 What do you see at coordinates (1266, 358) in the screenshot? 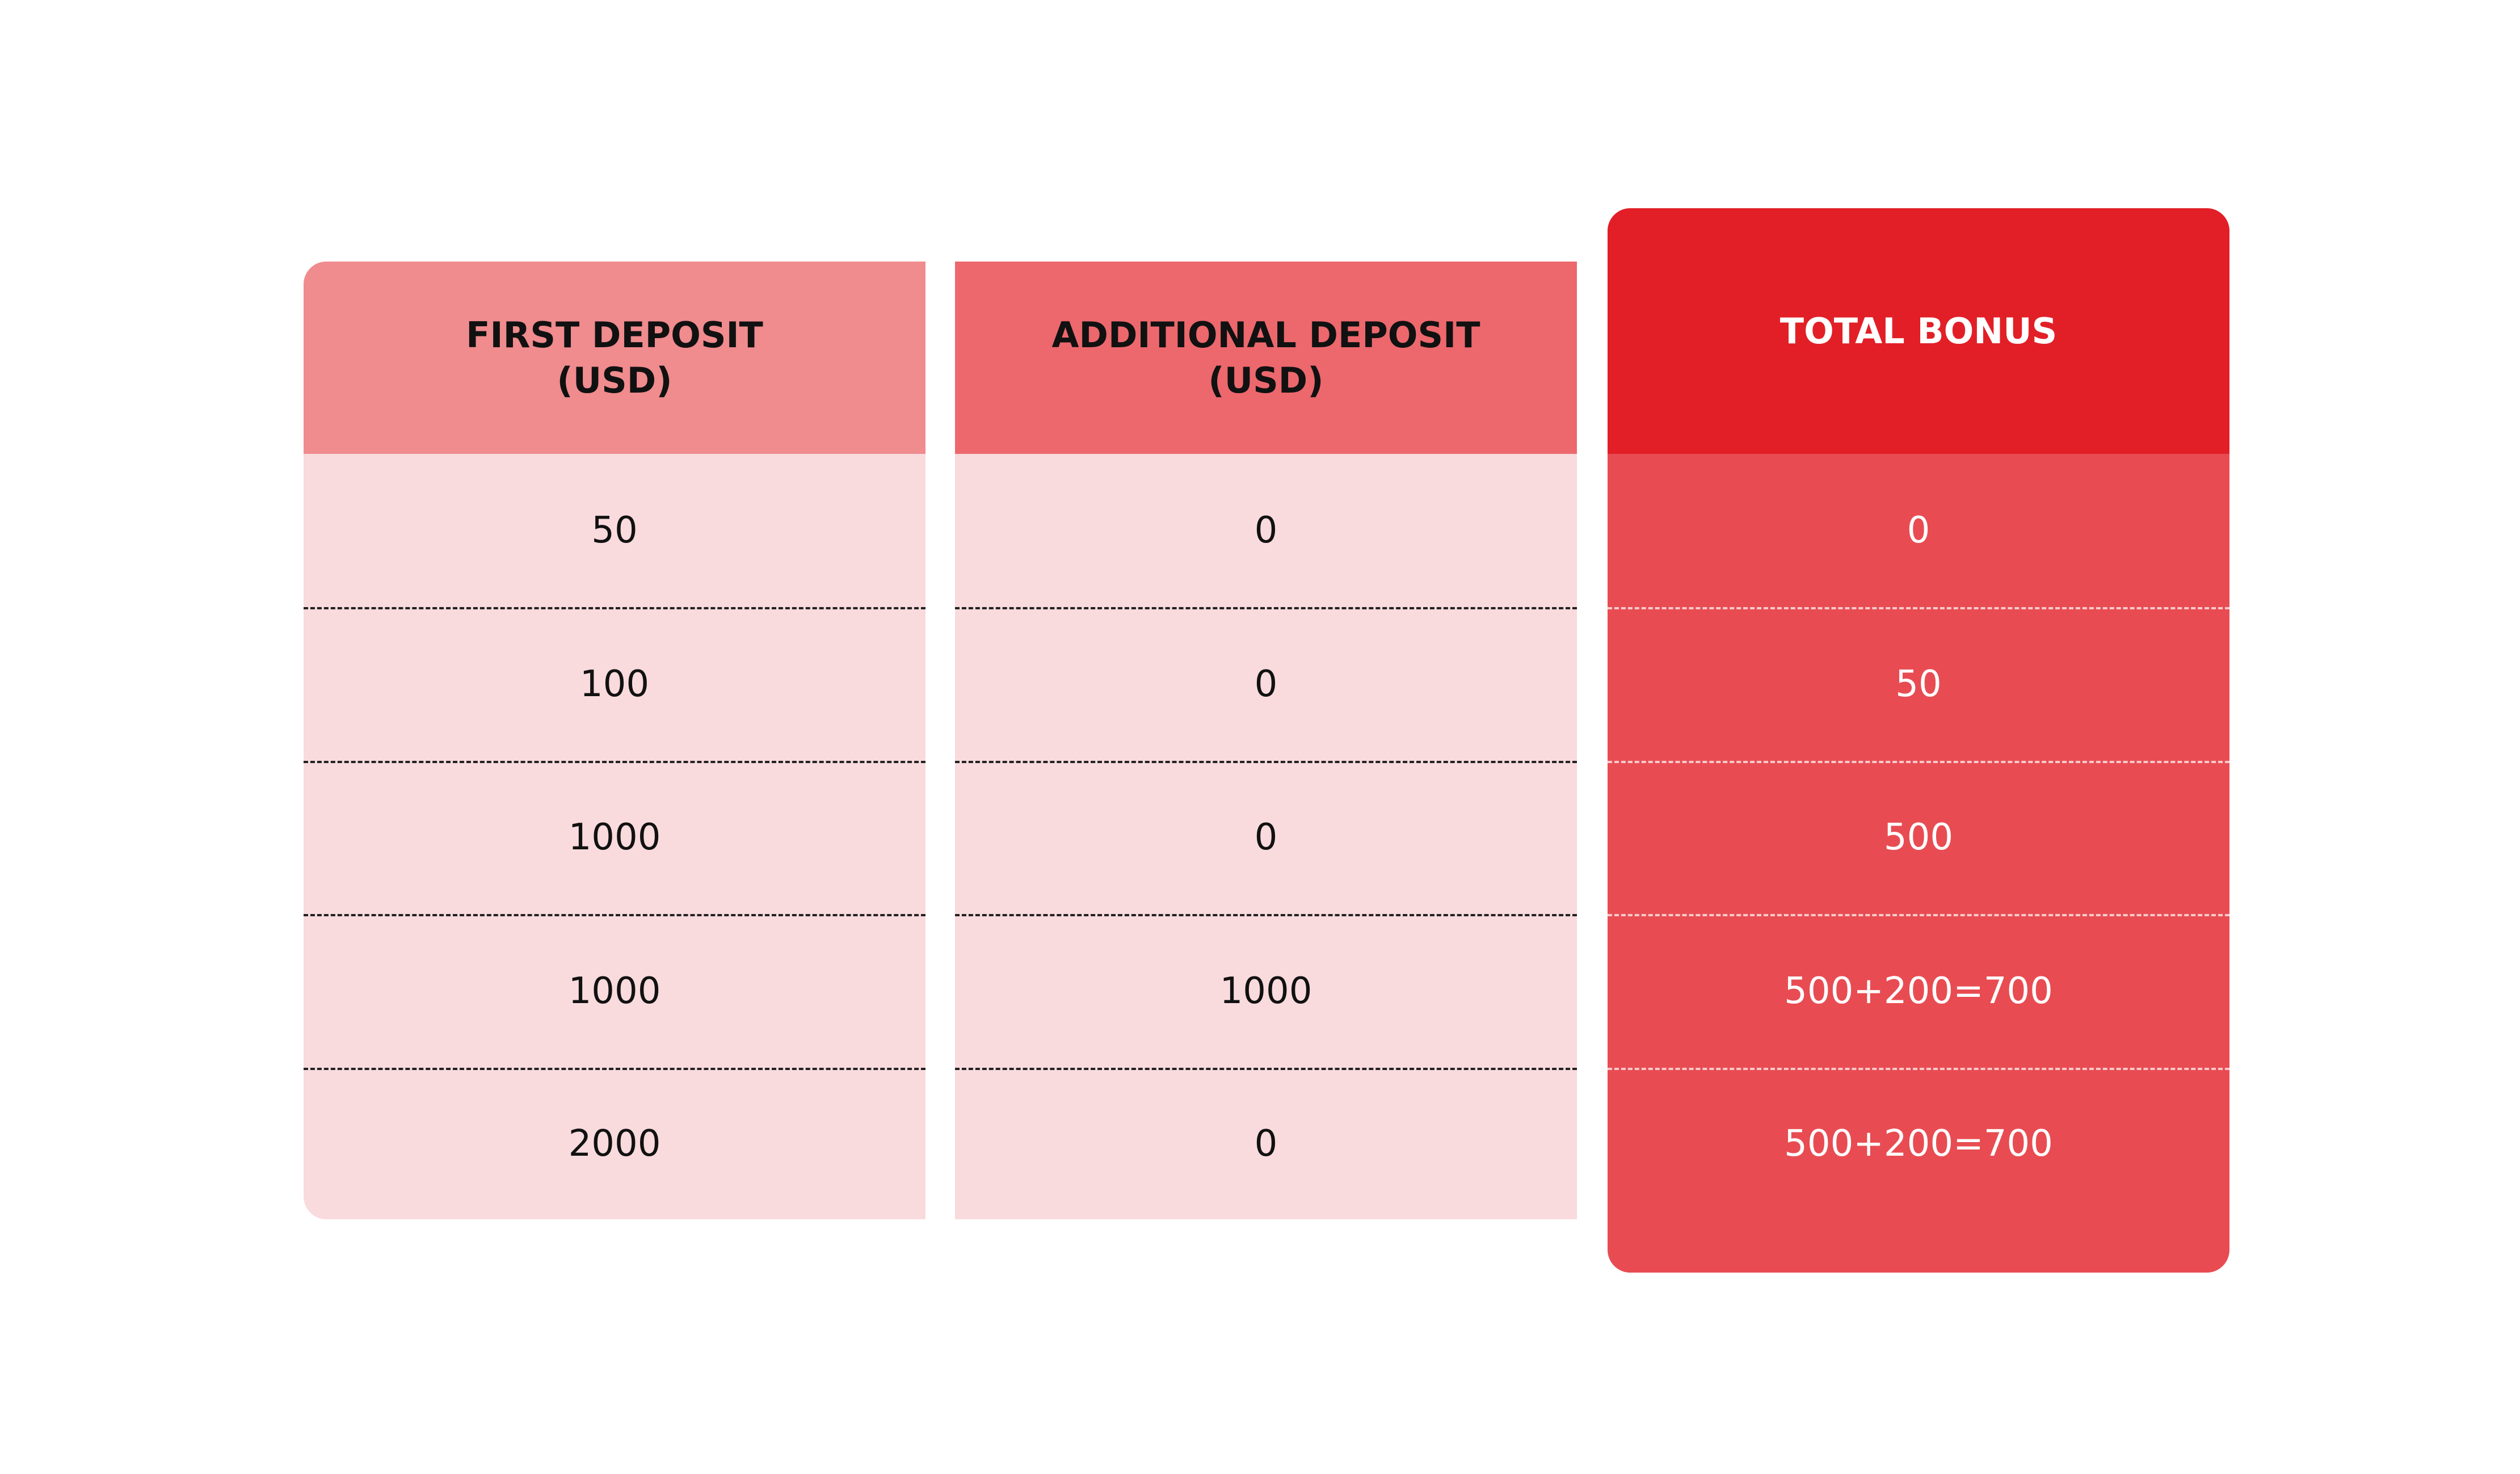
I see `column-header: ADDITIONAL DEPOSIT (USD)` at bounding box center [1266, 358].